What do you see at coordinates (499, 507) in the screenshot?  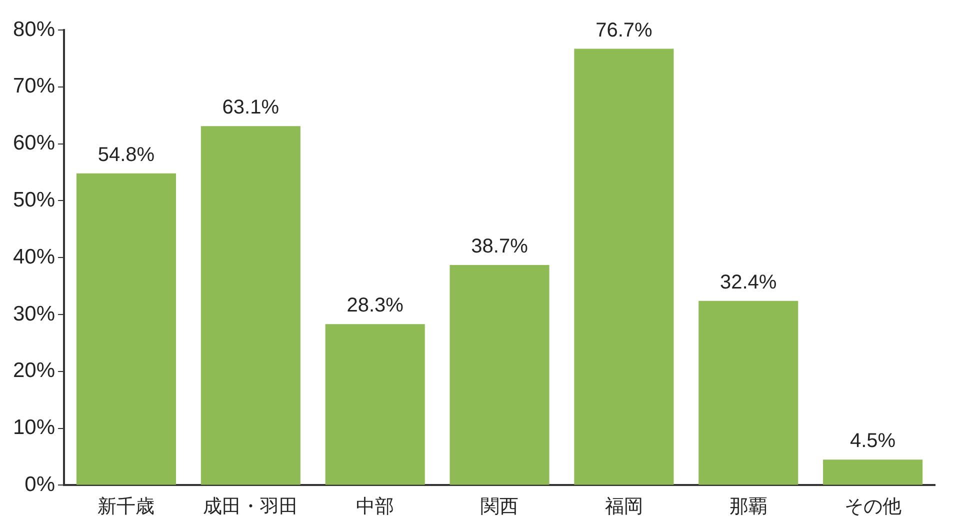 I see `x-tick-label: 関西` at bounding box center [499, 507].